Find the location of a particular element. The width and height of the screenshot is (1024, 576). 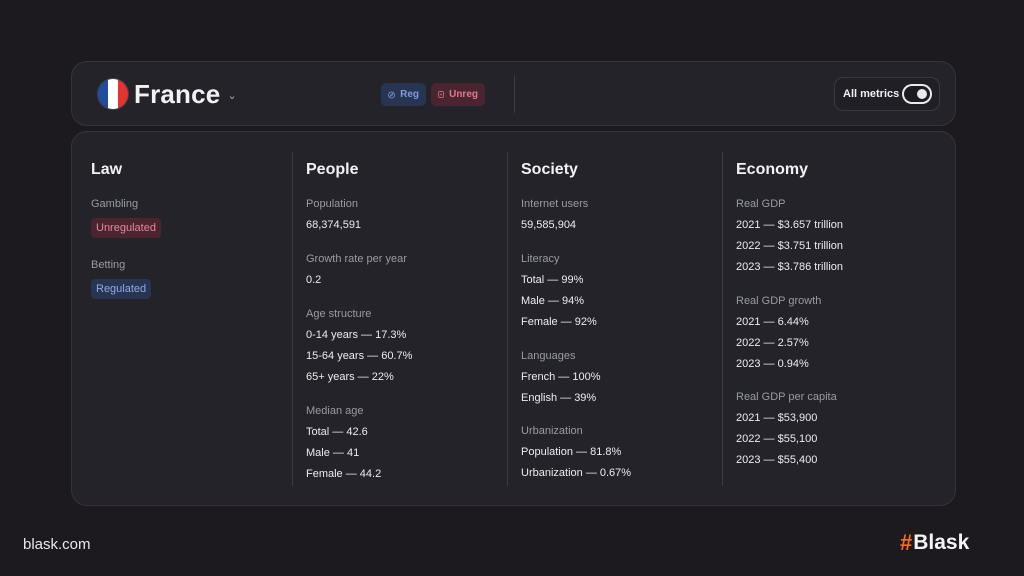

age-structure-value: 65+ years — 22% is located at coordinates (350, 377).